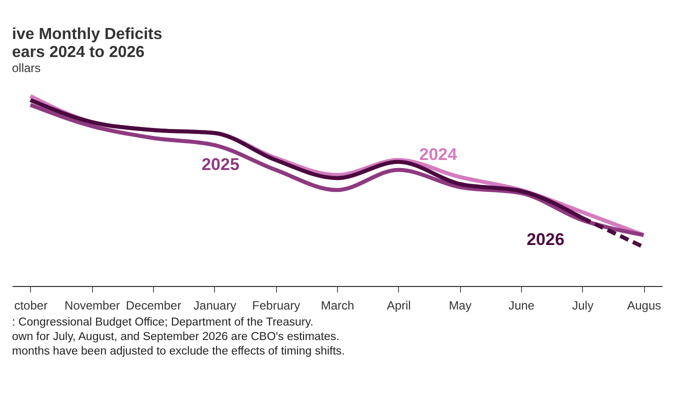 The height and width of the screenshot is (396, 690). Describe the element at coordinates (221, 164) in the screenshot. I see `series-label: 2025` at that location.